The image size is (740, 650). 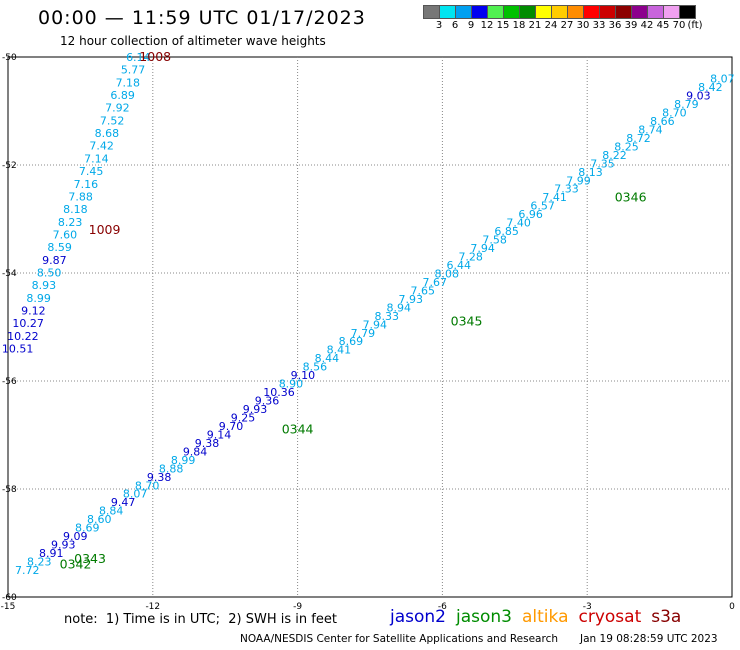 I want to click on wave-height-value: 8.79, so click(x=686, y=104).